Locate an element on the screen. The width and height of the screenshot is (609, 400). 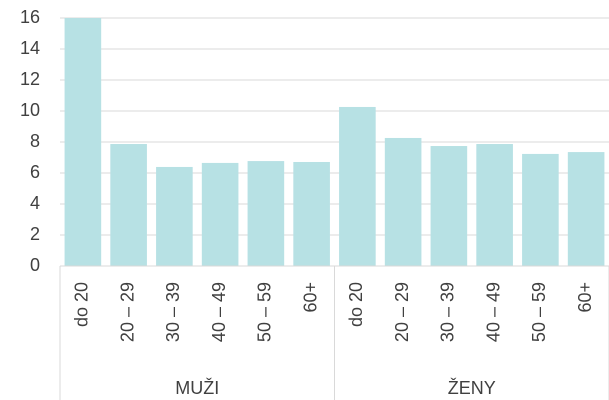
y-tick-label: 6 is located at coordinates (35, 172).